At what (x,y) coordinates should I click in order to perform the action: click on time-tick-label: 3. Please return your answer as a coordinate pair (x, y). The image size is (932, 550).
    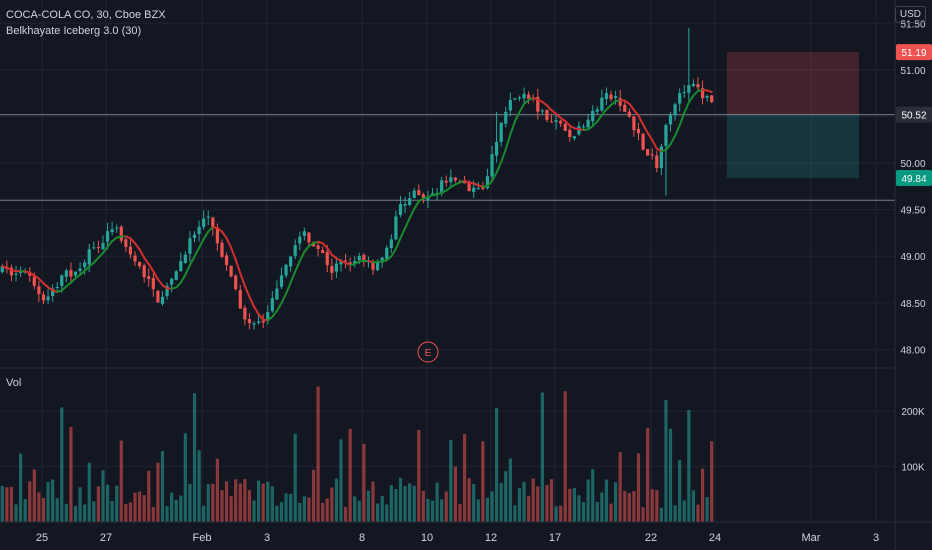
    Looking at the image, I should click on (876, 538).